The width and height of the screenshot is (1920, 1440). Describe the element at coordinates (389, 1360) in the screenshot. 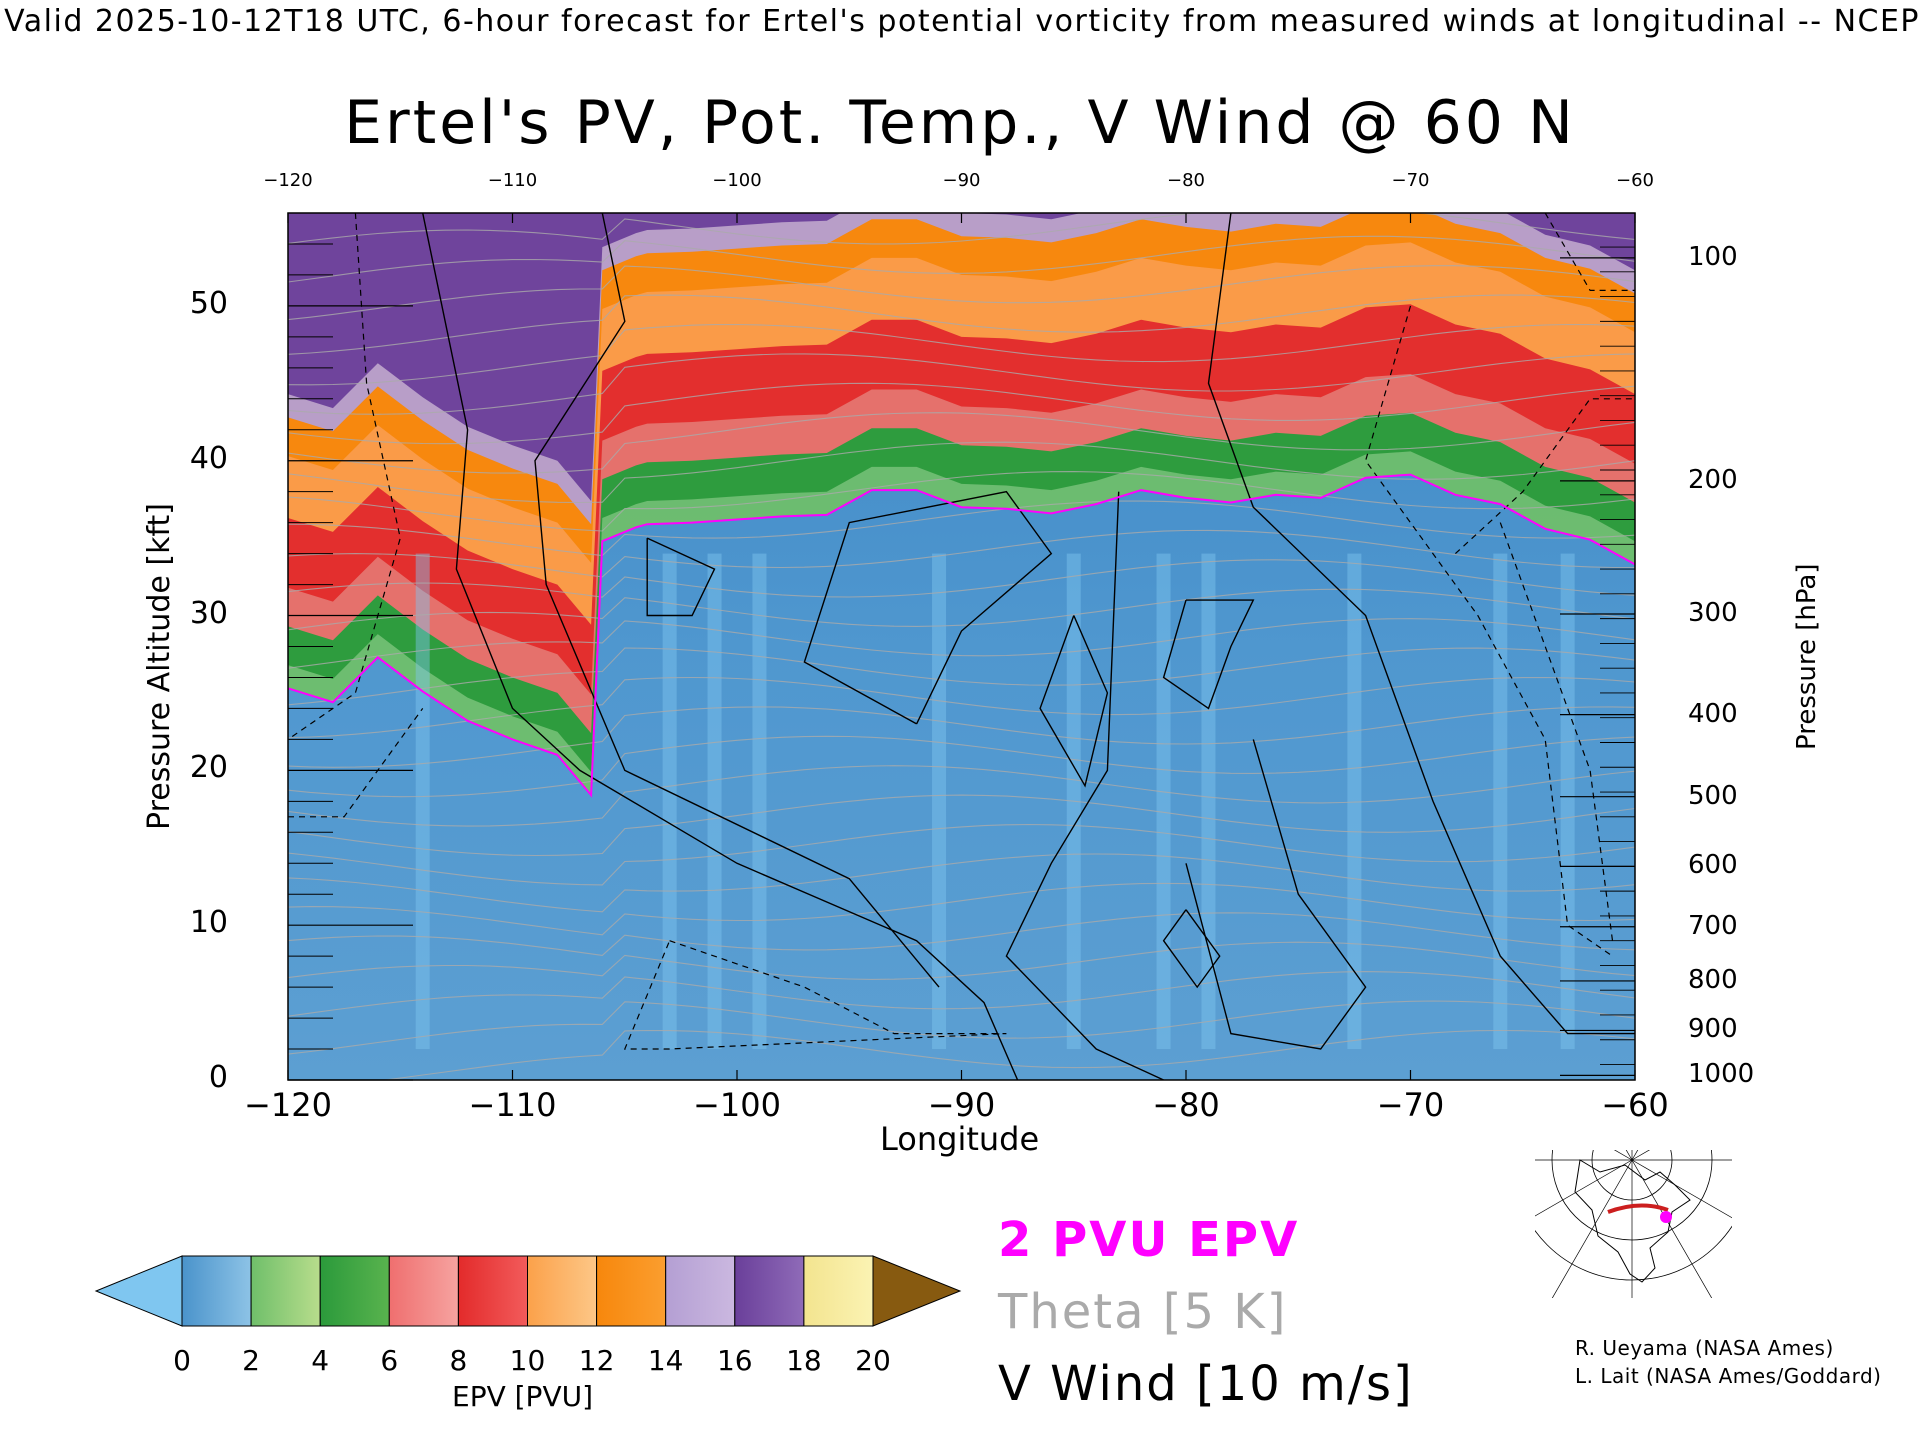

I see `colorbar-tick-label: 6` at that location.